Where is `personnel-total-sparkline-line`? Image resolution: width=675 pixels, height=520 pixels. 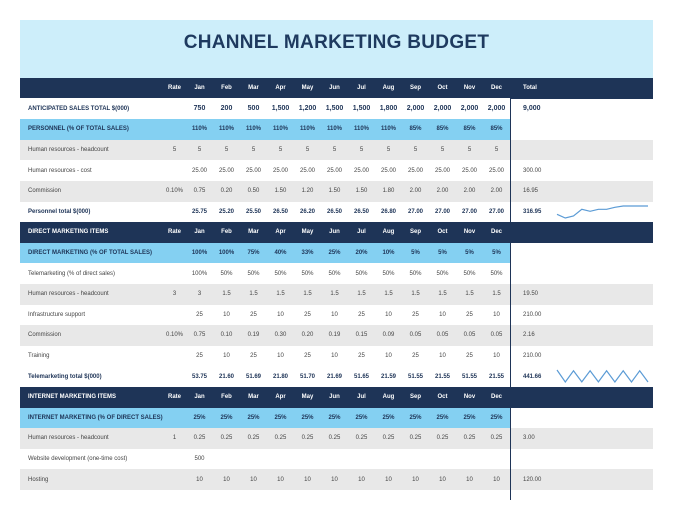
personnel-total-sparkline-line is located at coordinates (602, 211).